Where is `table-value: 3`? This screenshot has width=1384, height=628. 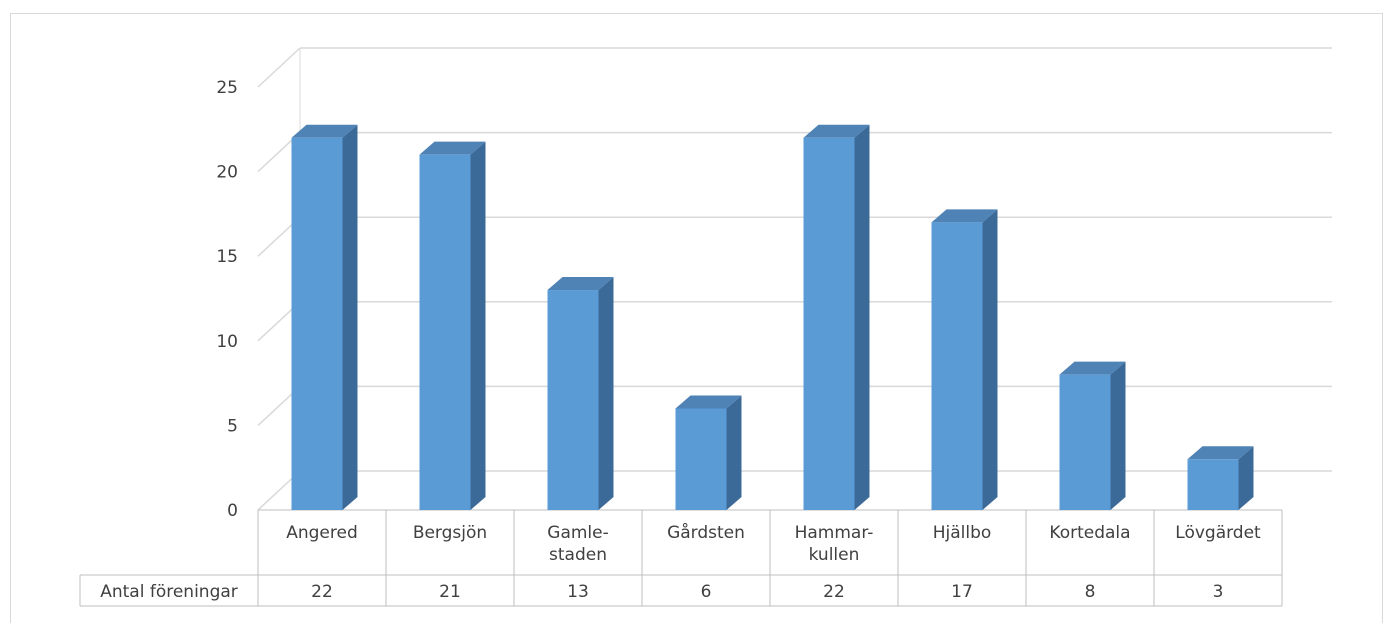
table-value: 3 is located at coordinates (1218, 592).